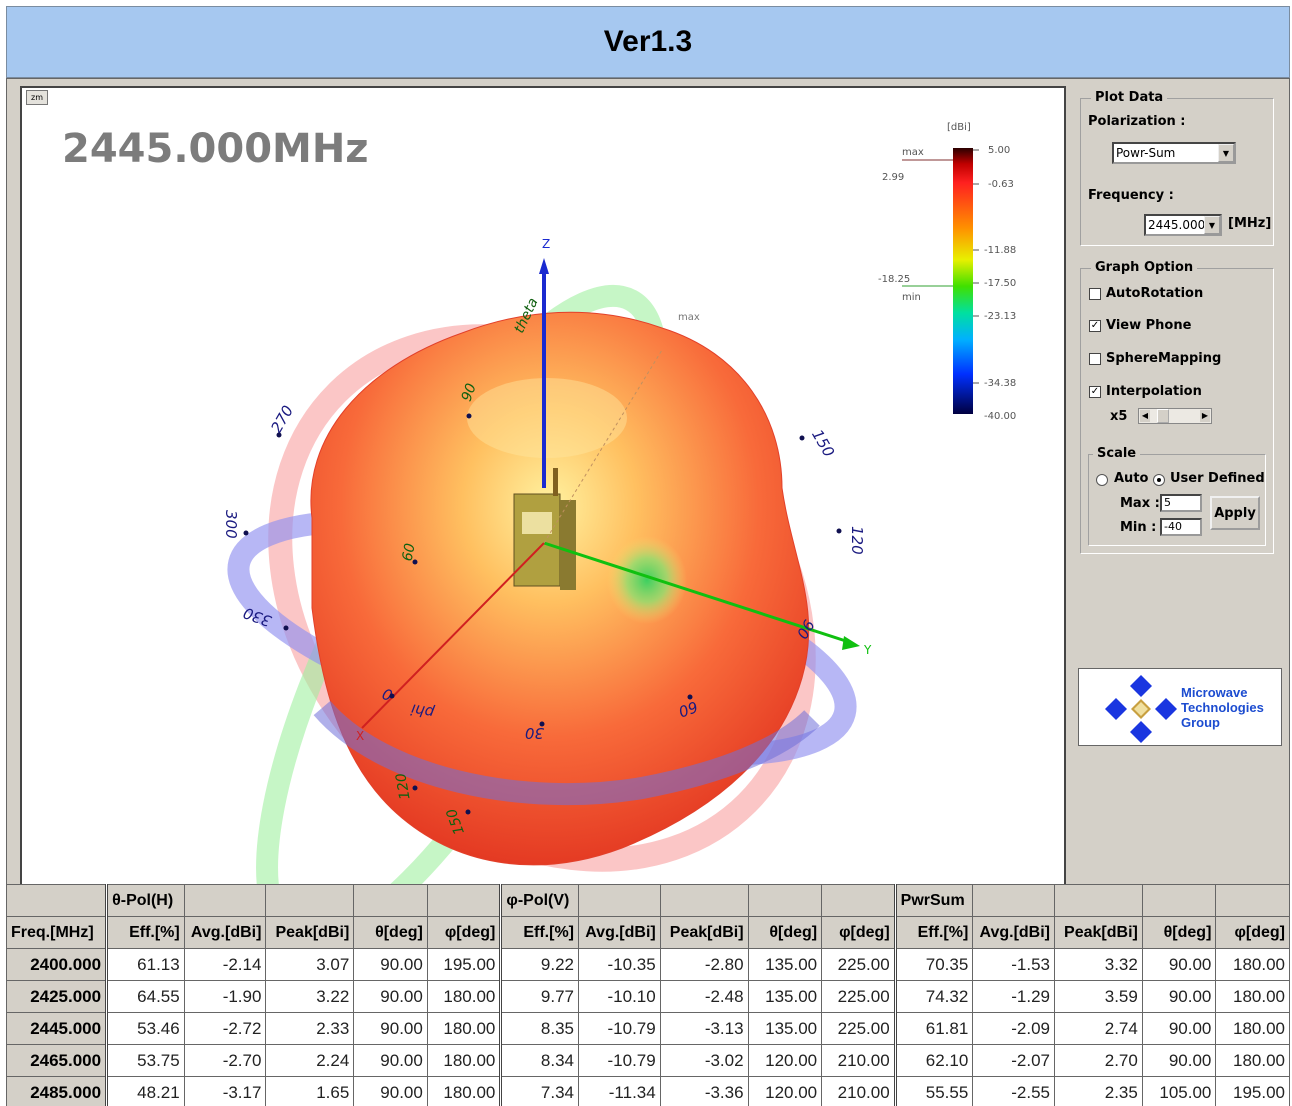 This screenshot has height=1106, width=1292. What do you see at coordinates (464, 932) in the screenshot?
I see `table-column-header: φ[deg]` at bounding box center [464, 932].